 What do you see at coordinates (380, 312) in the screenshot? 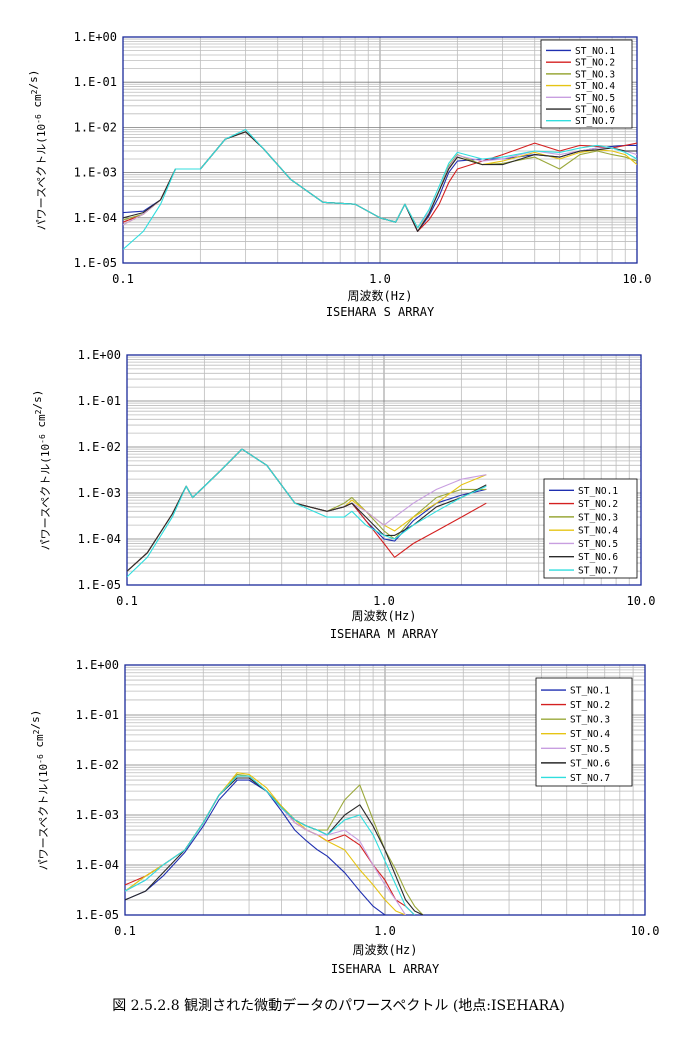
I see `chart-title: ISEHARA S ARRAY` at bounding box center [380, 312].